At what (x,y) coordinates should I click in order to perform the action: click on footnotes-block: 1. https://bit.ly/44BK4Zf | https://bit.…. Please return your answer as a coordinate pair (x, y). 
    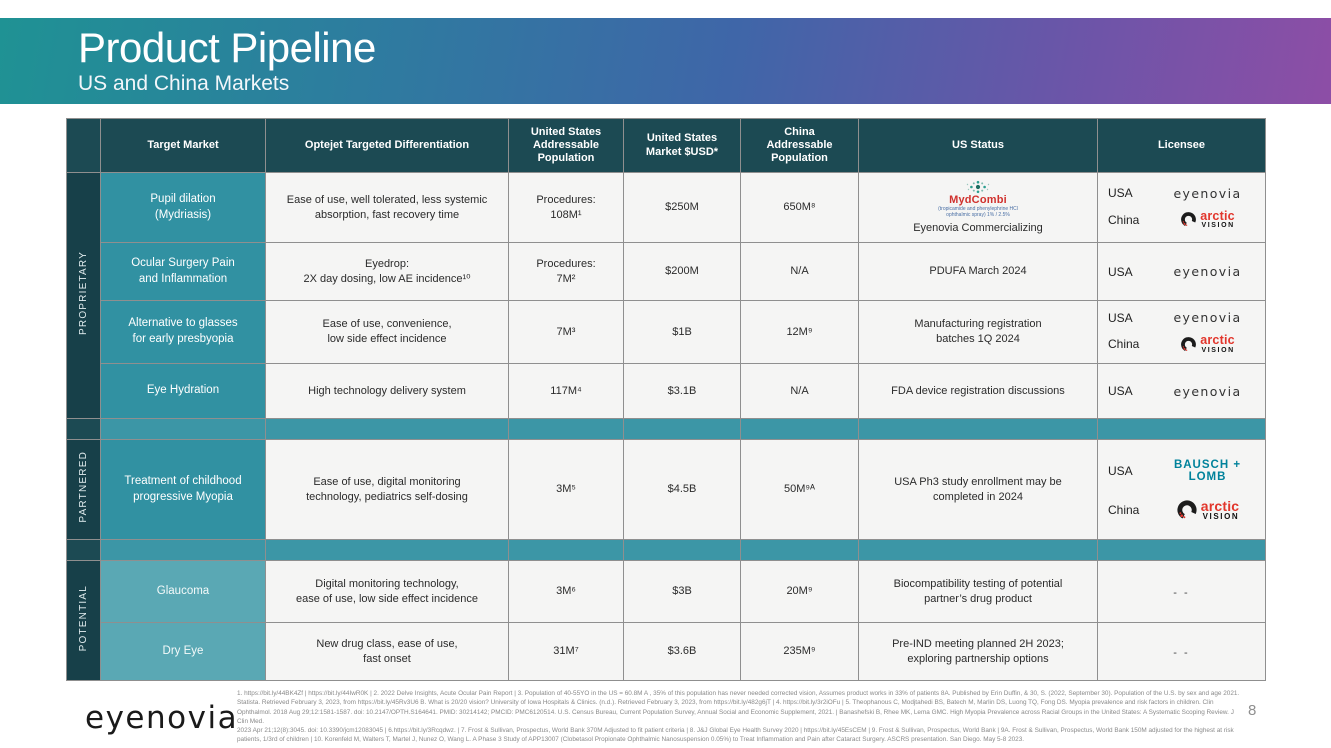
    Looking at the image, I should click on (740, 717).